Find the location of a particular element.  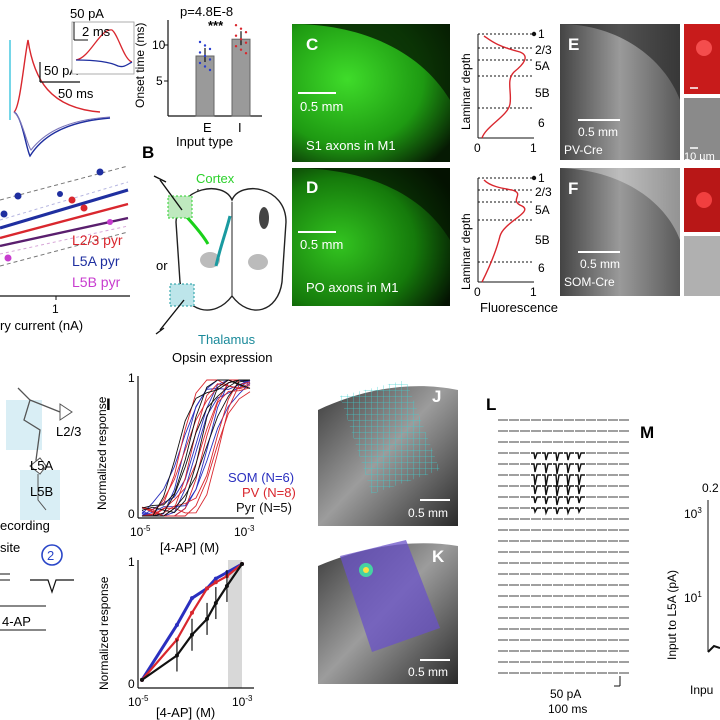

fluorescence-xlabel: Fluorescence is located at coordinates (519, 307).